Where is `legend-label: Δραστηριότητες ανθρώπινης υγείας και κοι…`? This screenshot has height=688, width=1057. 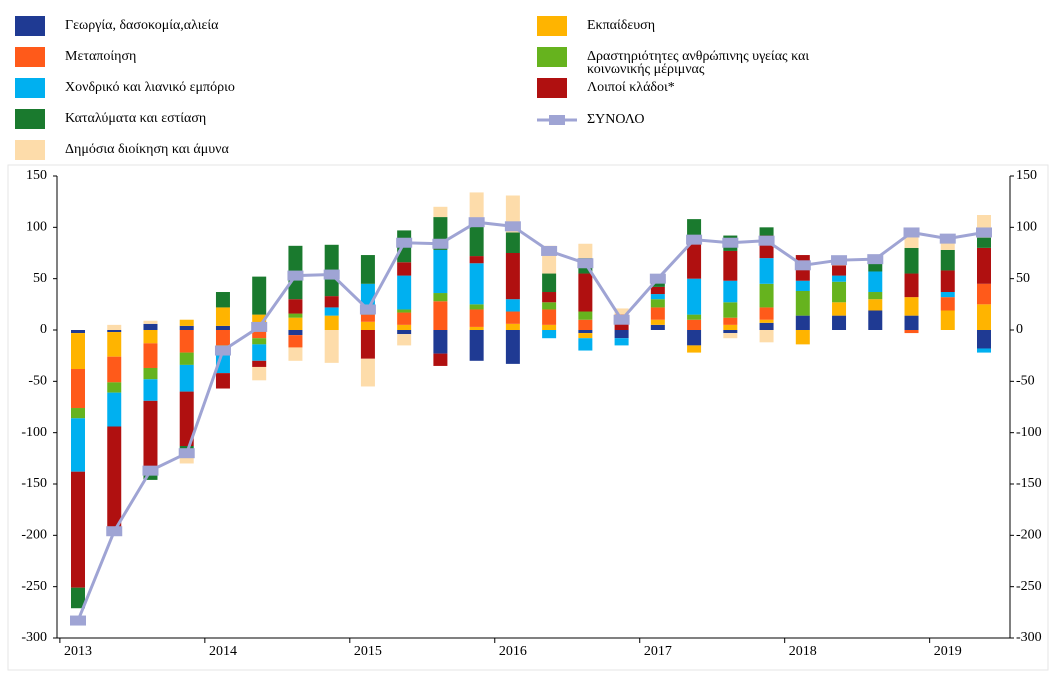 legend-label: Δραστηριότητες ανθρώπινης υγείας και κοι… is located at coordinates (698, 63).